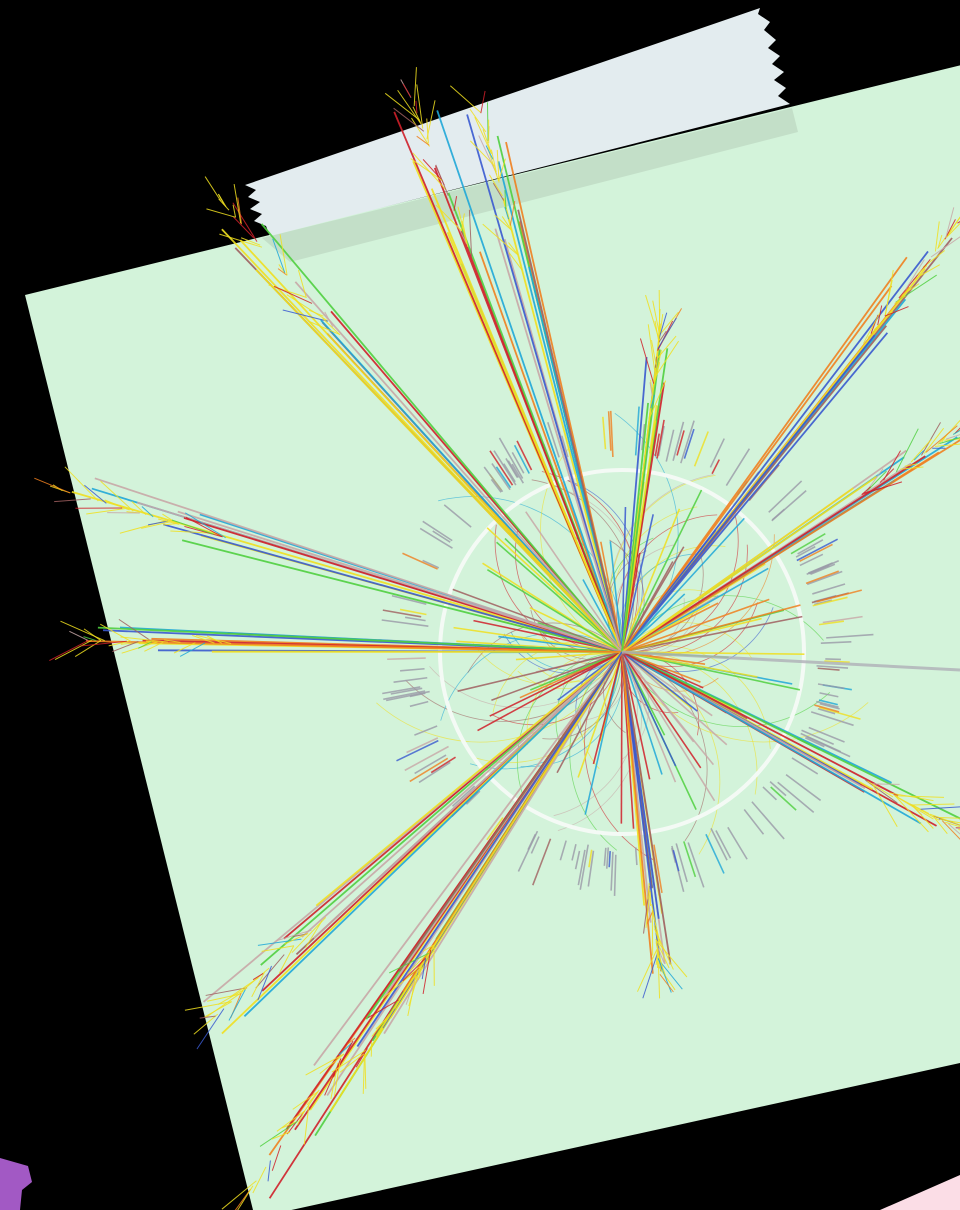  I want to click on grey-track, so click(790, 661).